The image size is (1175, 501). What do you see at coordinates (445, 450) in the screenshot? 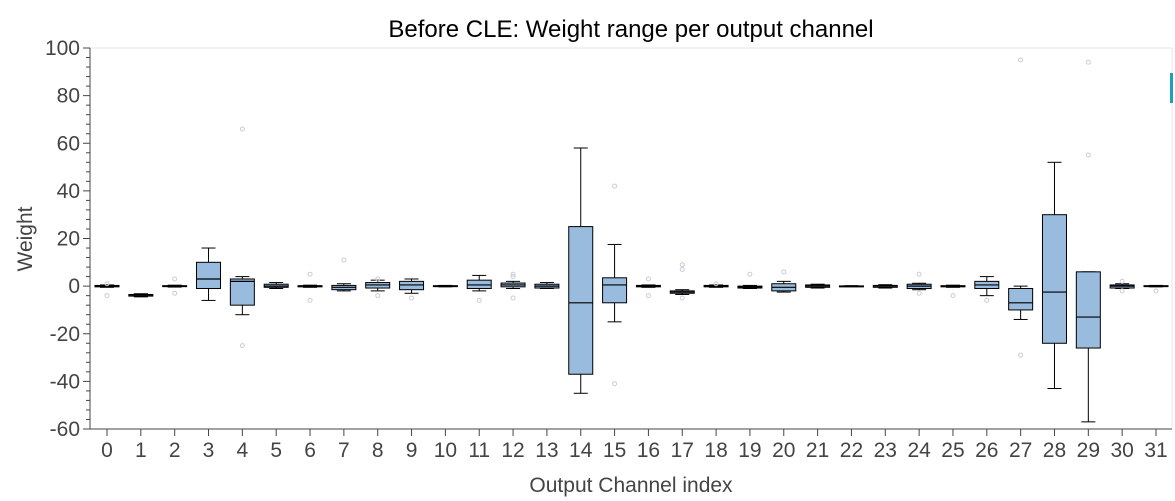
I see `x-tick-label: 10` at bounding box center [445, 450].